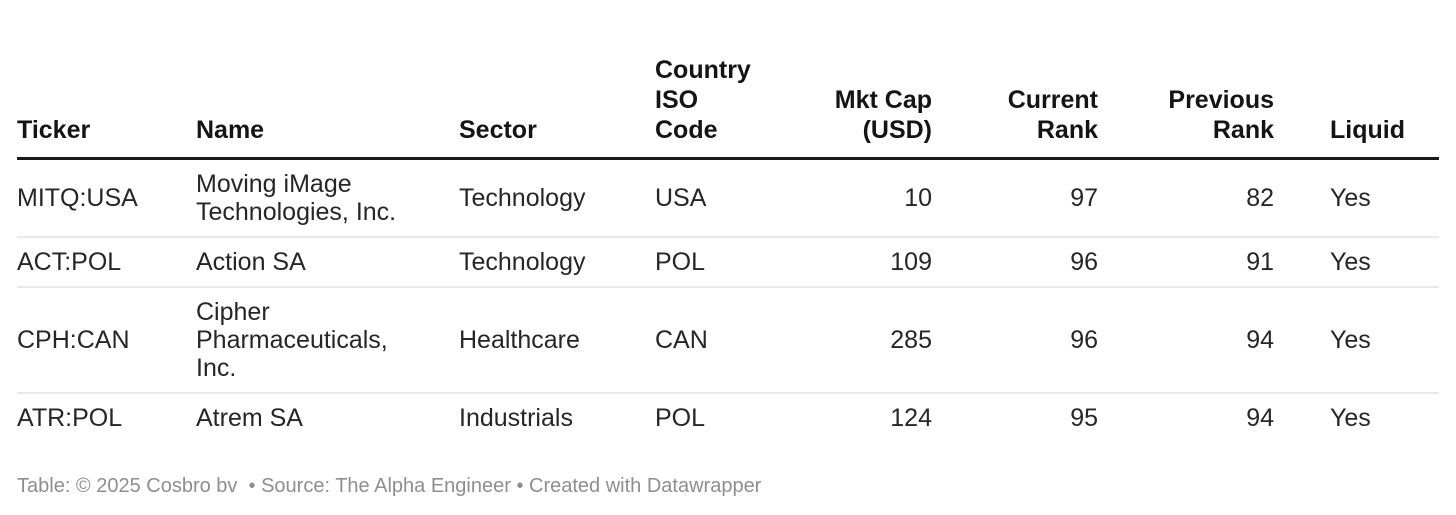 The height and width of the screenshot is (515, 1456). Describe the element at coordinates (516, 418) in the screenshot. I see `cell-sector: Industrials` at that location.